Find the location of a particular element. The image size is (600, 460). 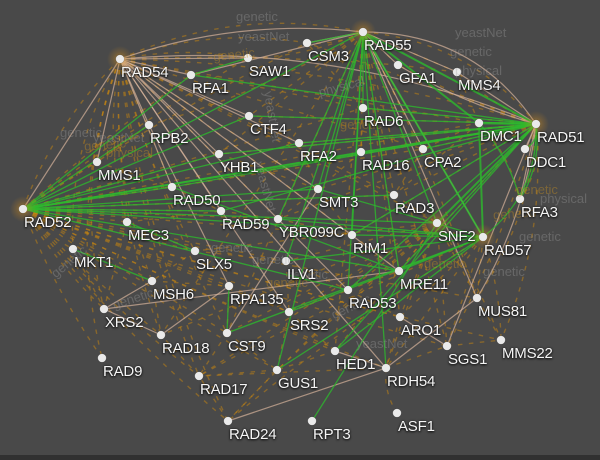

edge-genetic-RAD55-MUS81 is located at coordinates (420, 165).